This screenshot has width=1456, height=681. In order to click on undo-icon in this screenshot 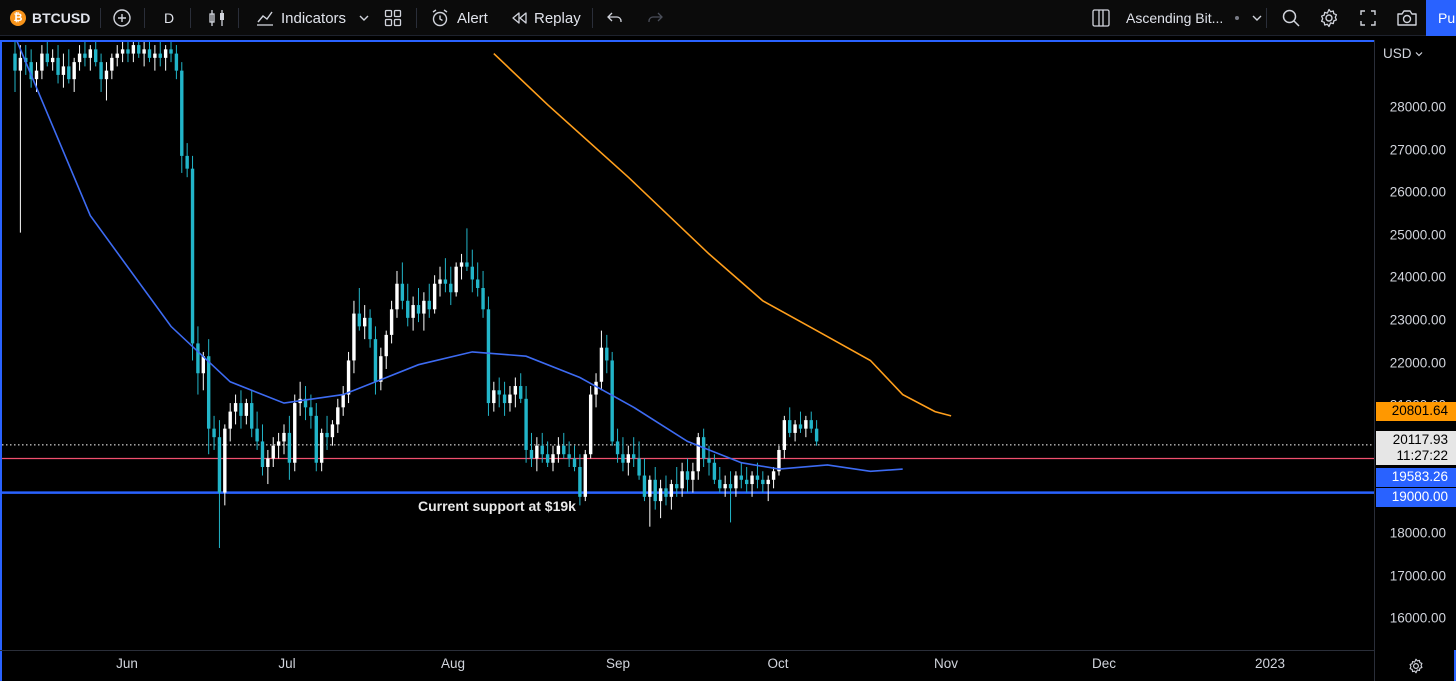, I will do `click(614, 17)`.